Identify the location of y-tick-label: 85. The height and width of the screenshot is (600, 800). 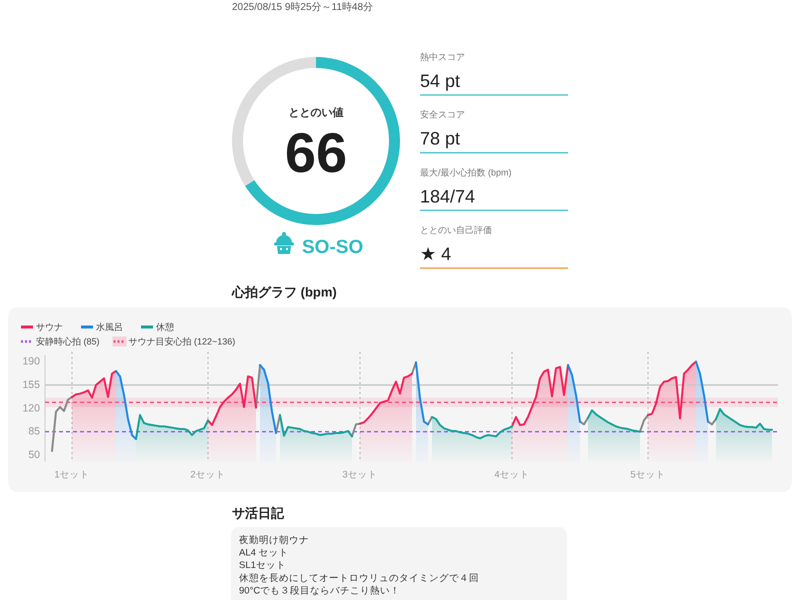
(34, 432).